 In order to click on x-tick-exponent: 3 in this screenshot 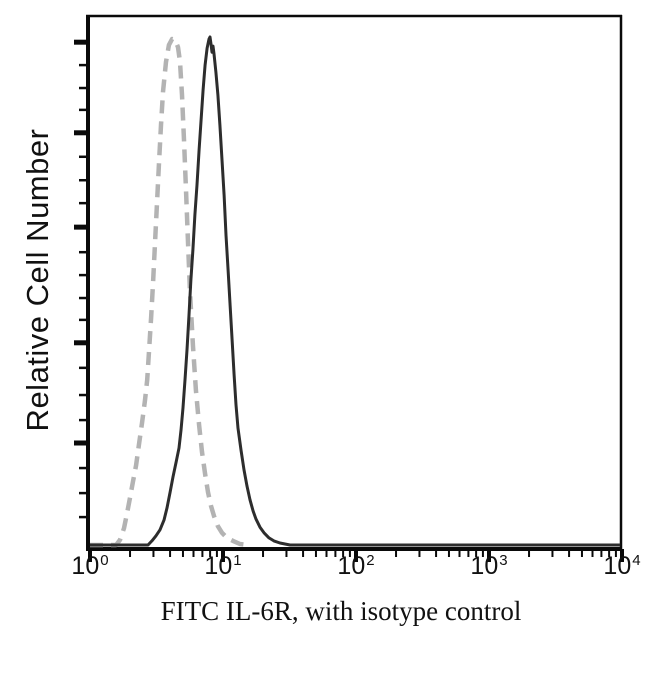, I will do `click(503, 560)`.